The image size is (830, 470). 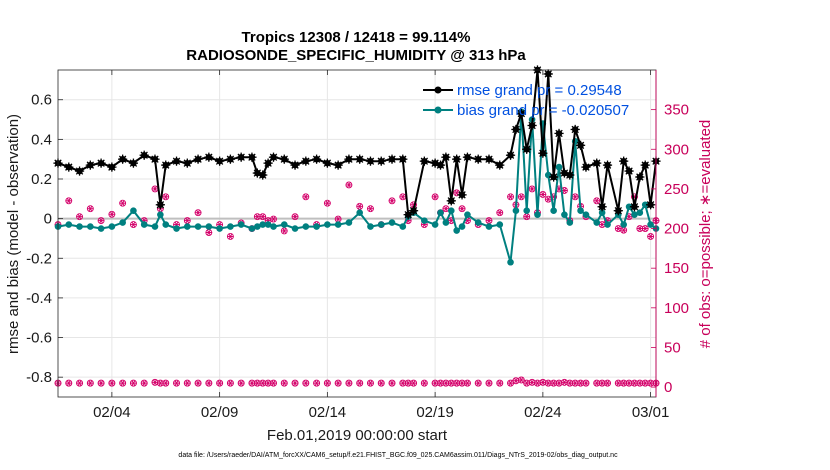 What do you see at coordinates (44, 239) in the screenshot?
I see `left-axis-ticks: 0.6 0.4 0.2 0 -0.2 -0.4 -0.6 -0.8` at bounding box center [44, 239].